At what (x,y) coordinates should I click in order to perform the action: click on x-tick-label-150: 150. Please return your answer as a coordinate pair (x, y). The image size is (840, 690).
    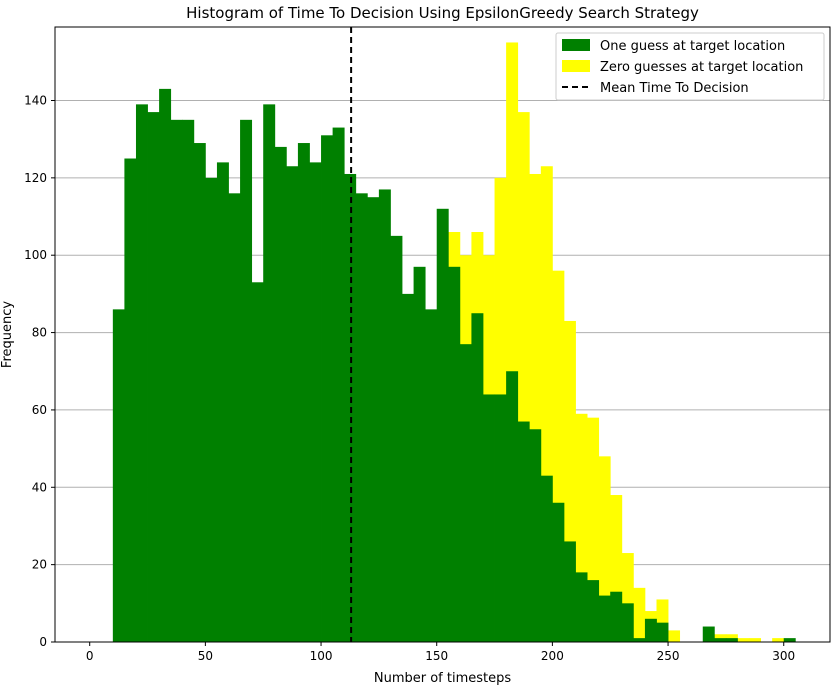
    Looking at the image, I should click on (436, 656).